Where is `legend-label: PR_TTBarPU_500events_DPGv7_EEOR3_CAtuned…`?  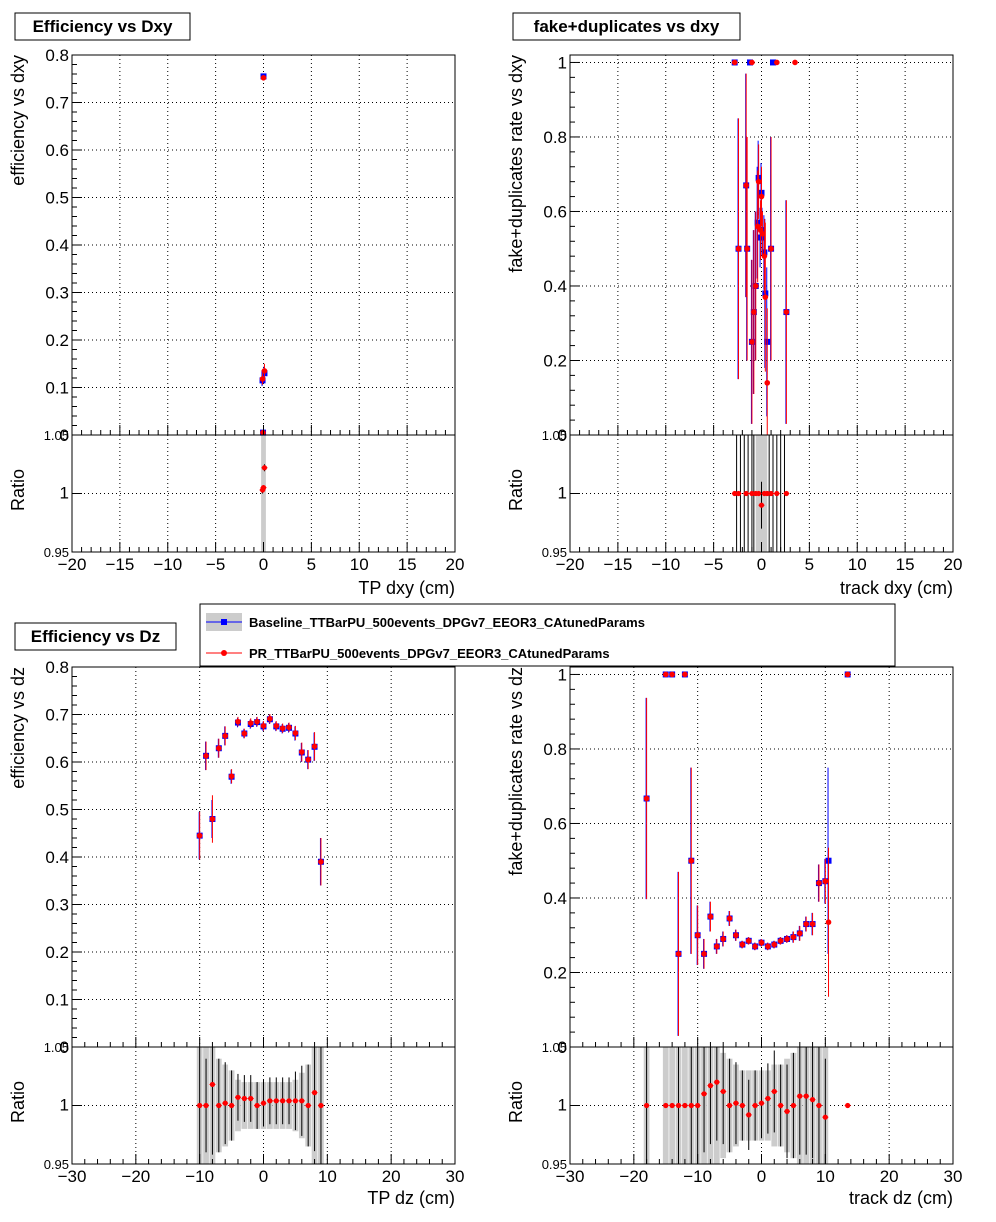 legend-label: PR_TTBarPU_500events_DPGv7_EEOR3_CAtuned… is located at coordinates (429, 653).